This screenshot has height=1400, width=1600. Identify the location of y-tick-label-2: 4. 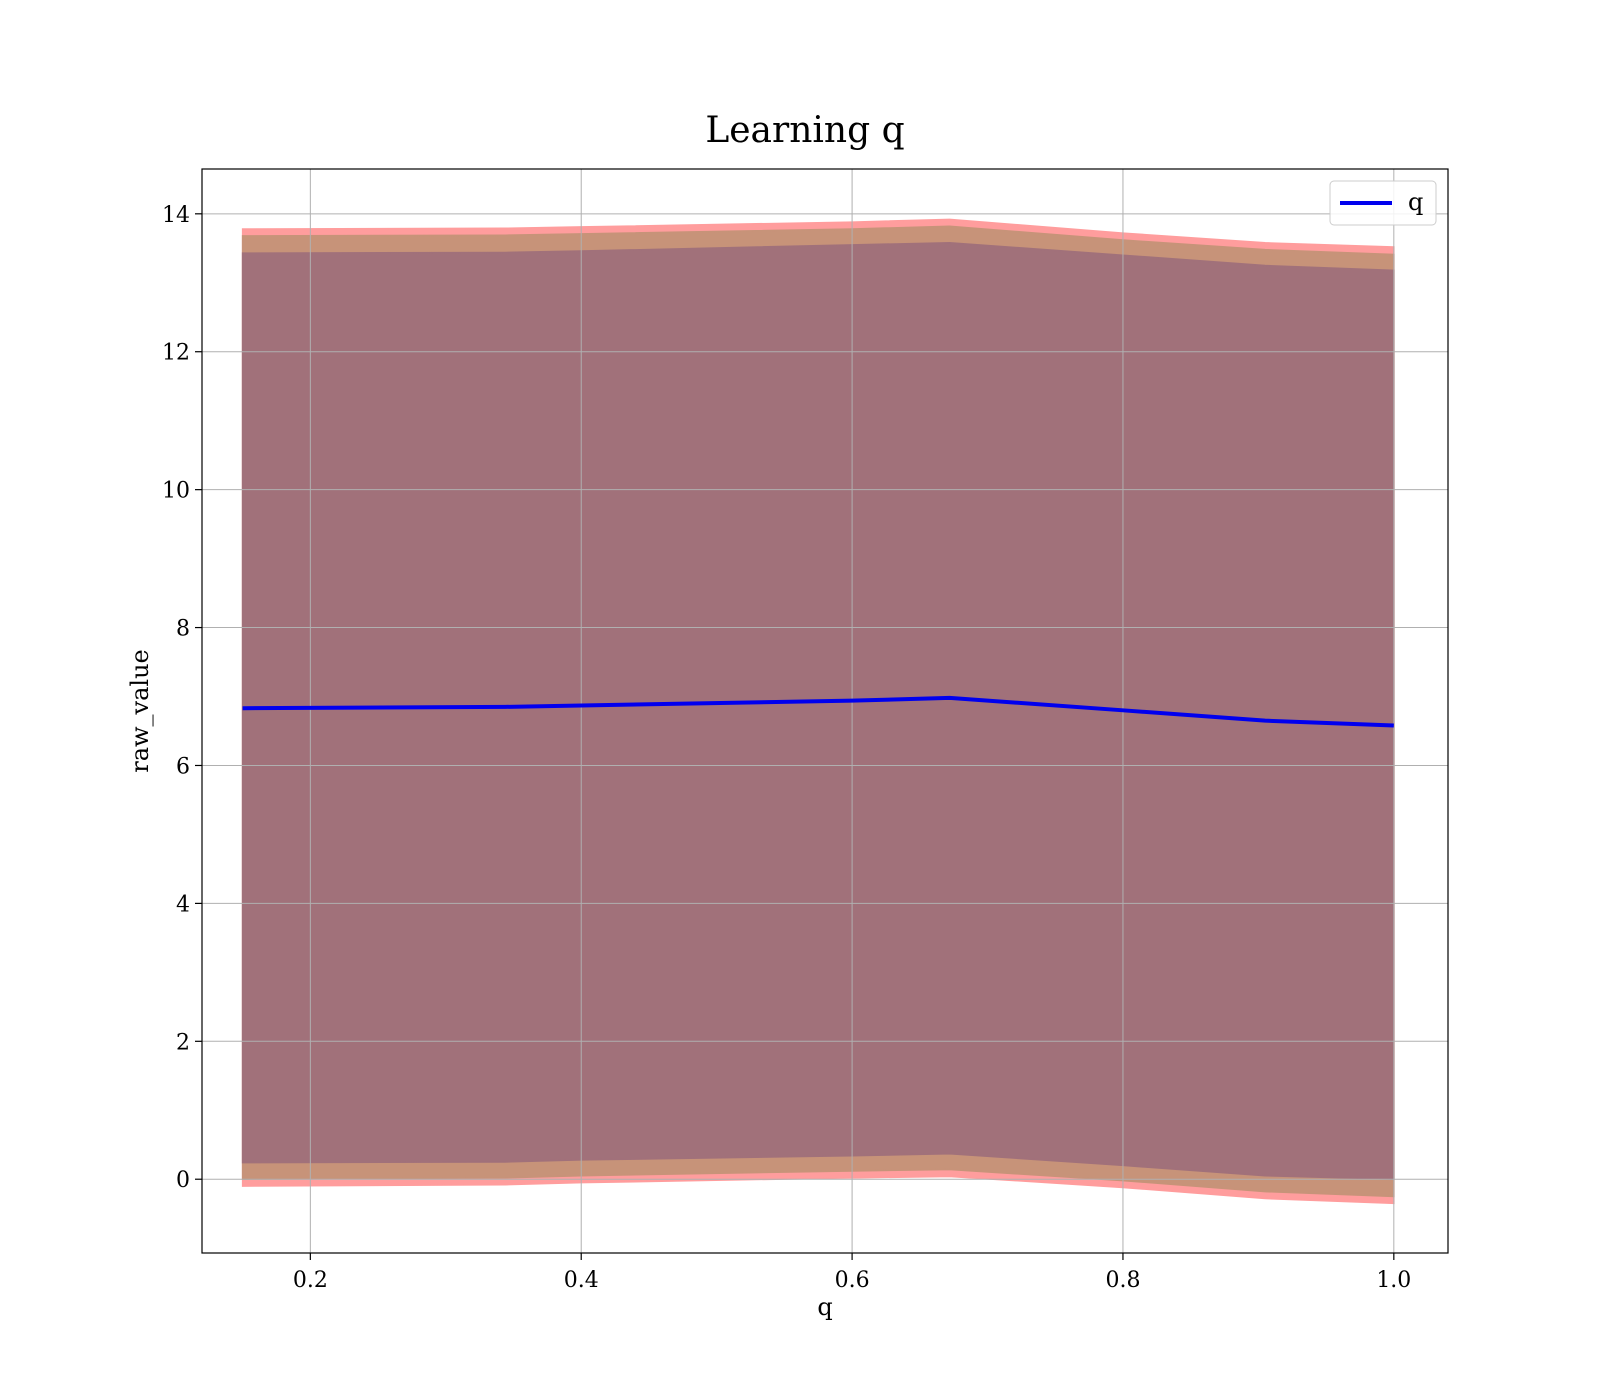
(183, 904).